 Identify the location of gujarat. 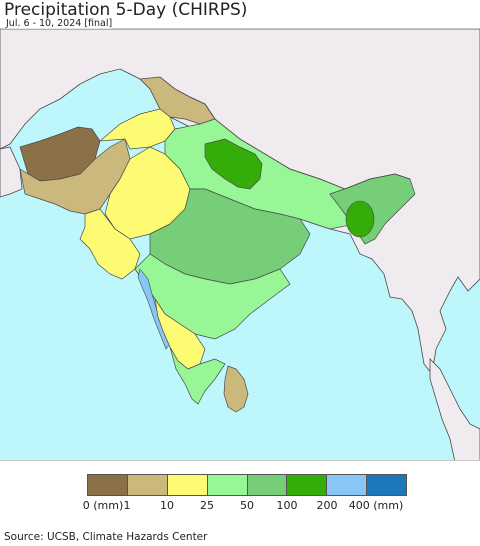
(110, 244).